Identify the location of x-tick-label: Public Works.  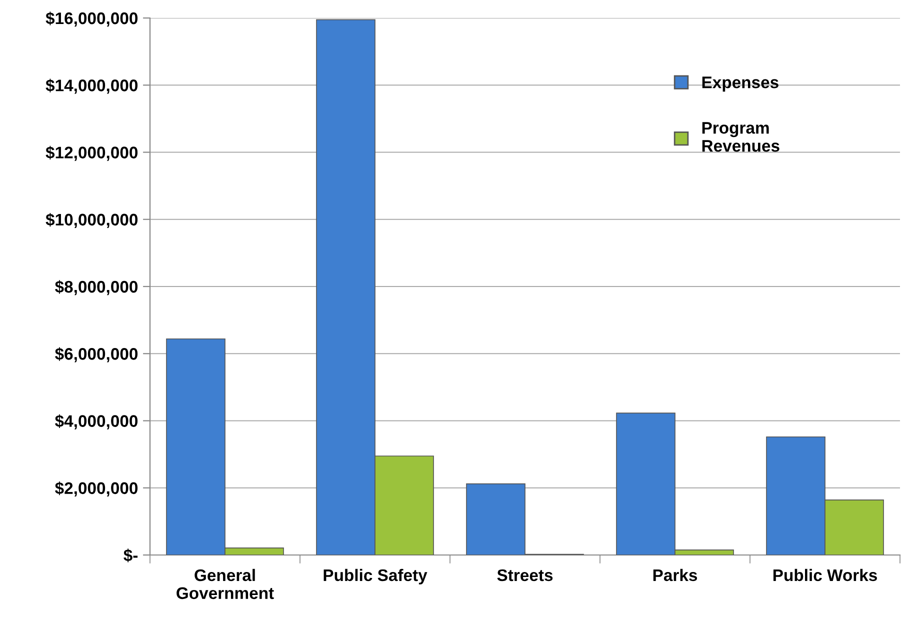
(825, 575).